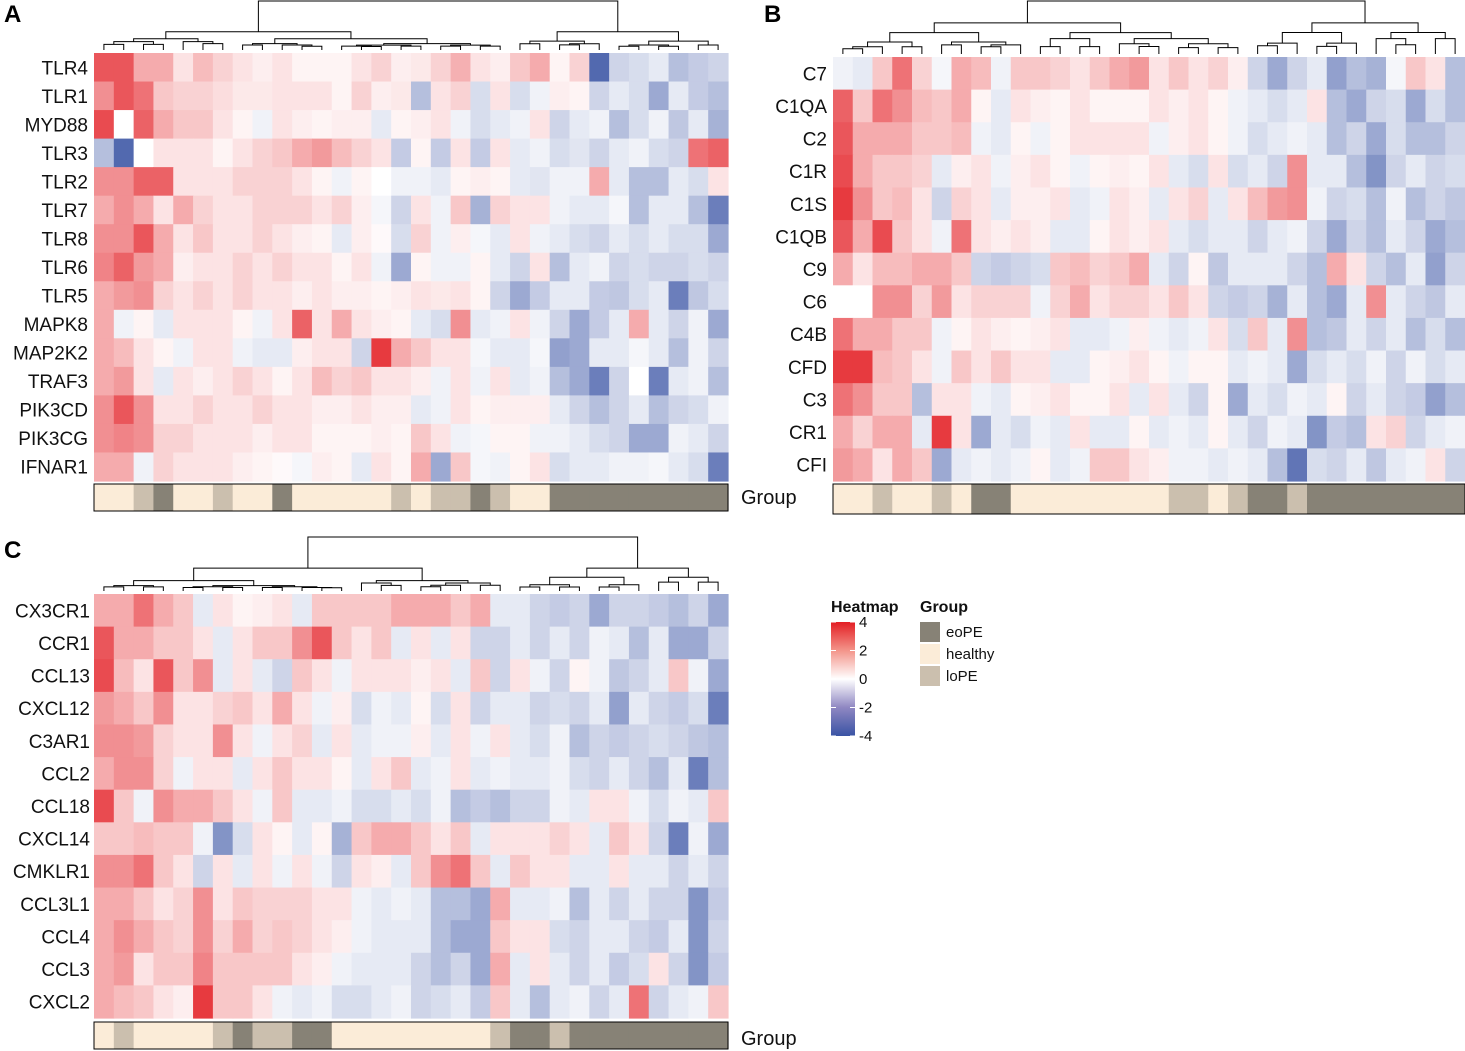 The image size is (1465, 1051). Describe the element at coordinates (65, 97) in the screenshot. I see `row-label: TLR1` at that location.